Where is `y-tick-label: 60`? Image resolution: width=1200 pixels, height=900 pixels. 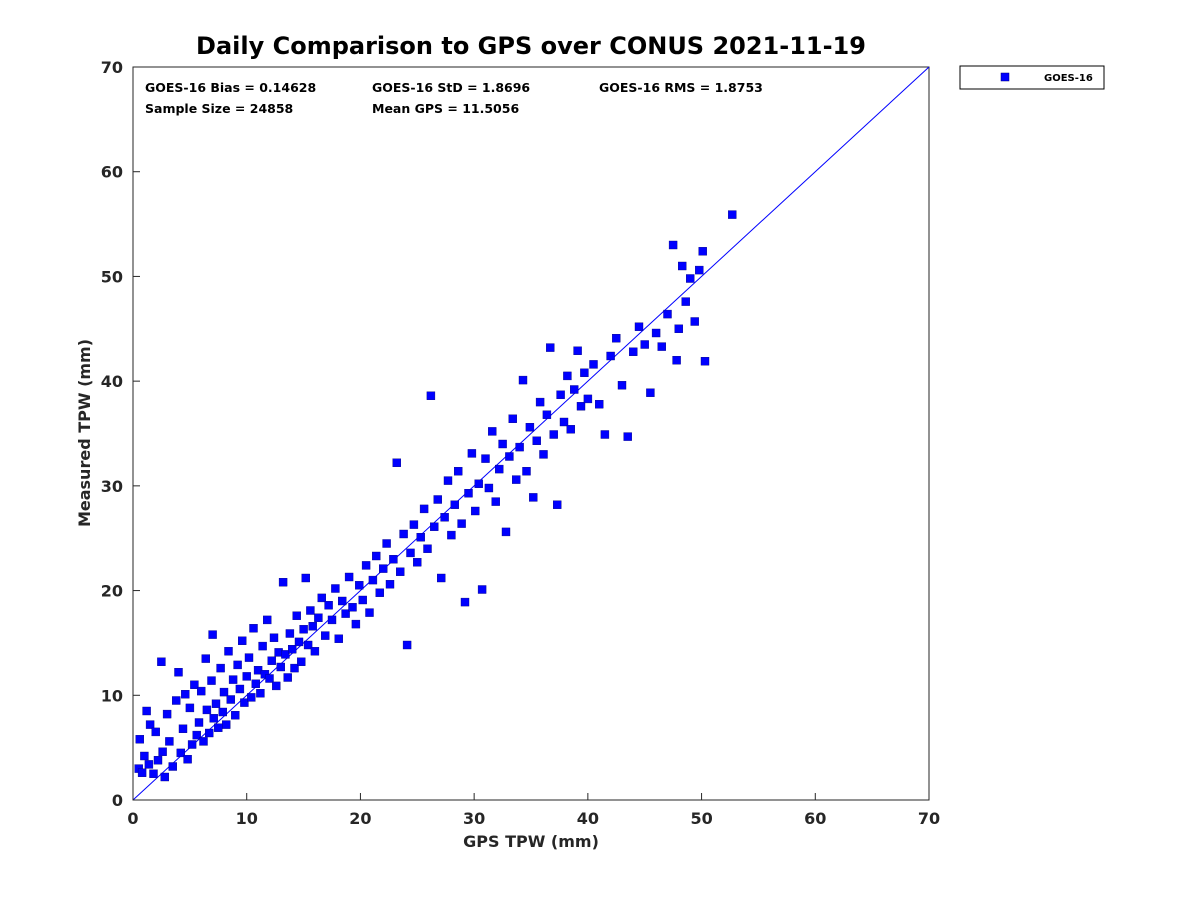 y-tick-label: 60 is located at coordinates (112, 172).